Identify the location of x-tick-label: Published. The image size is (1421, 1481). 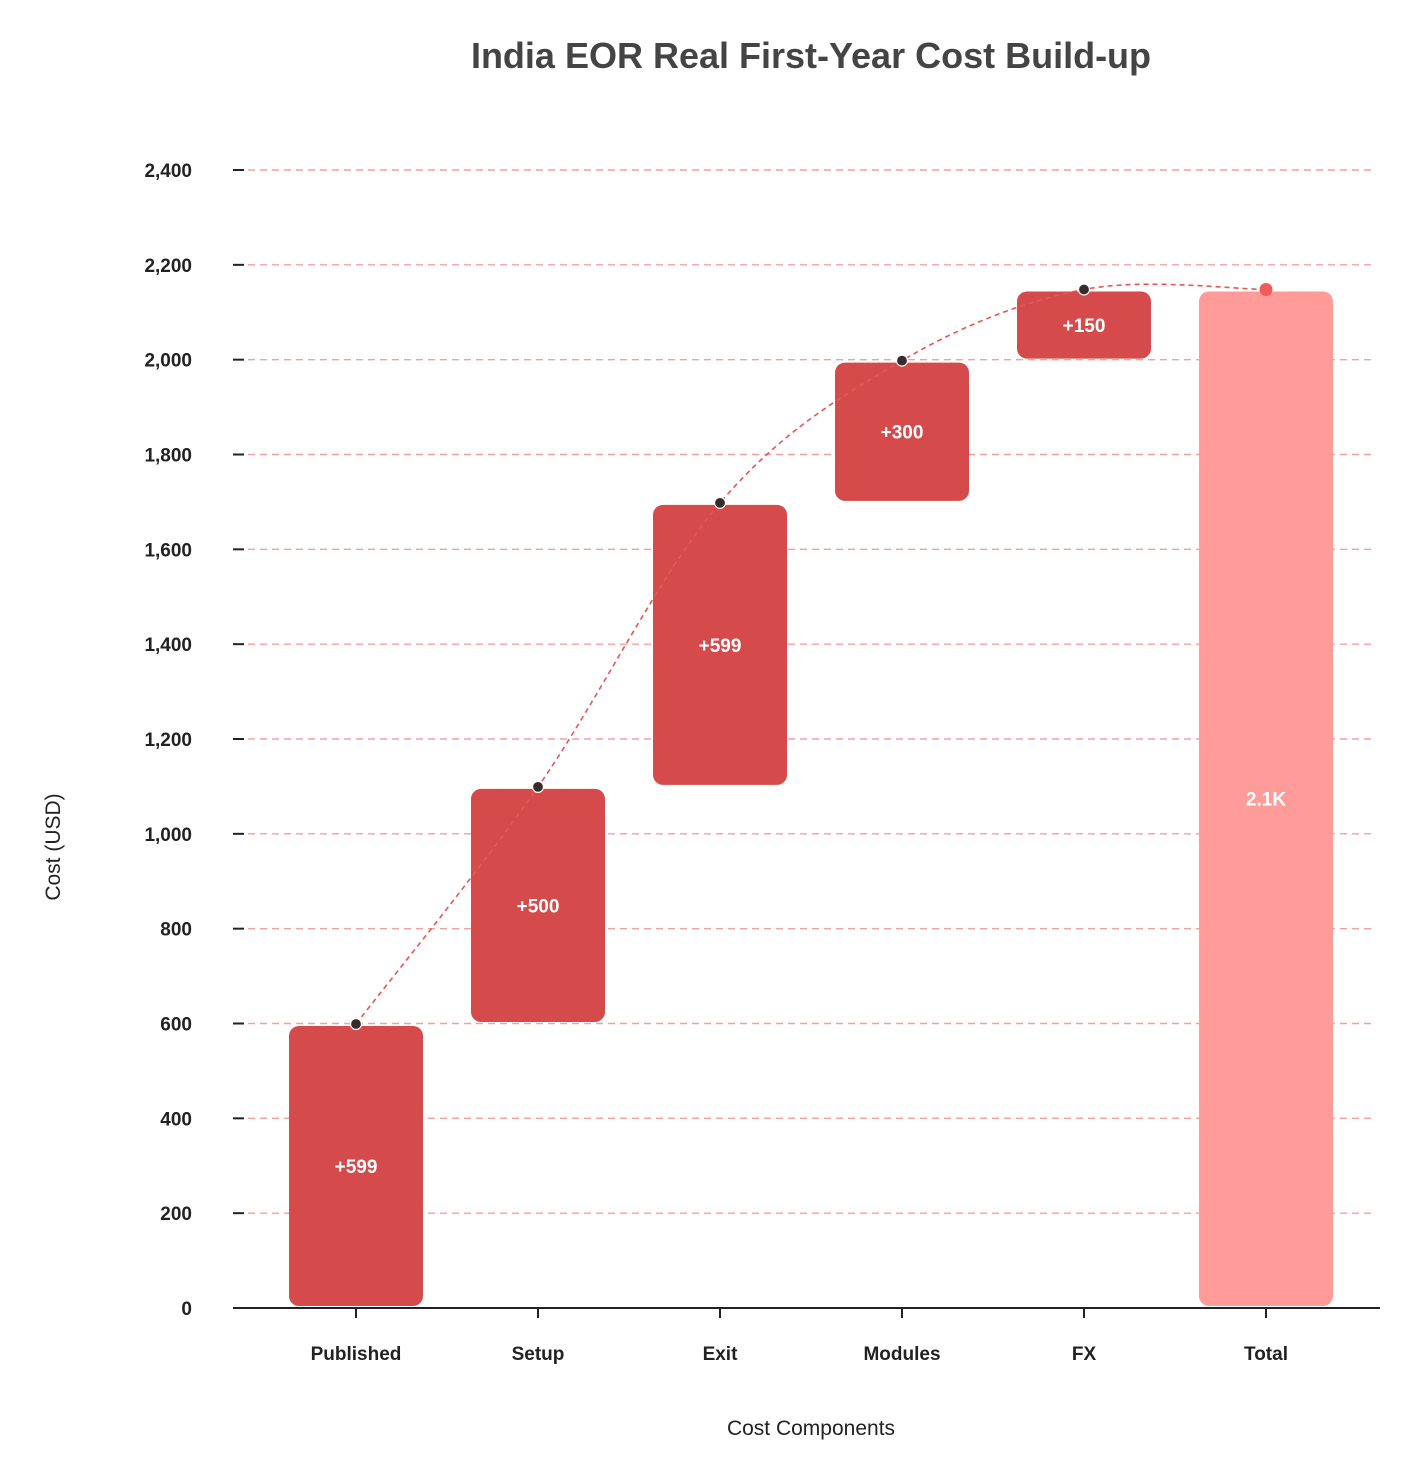
(356, 1354).